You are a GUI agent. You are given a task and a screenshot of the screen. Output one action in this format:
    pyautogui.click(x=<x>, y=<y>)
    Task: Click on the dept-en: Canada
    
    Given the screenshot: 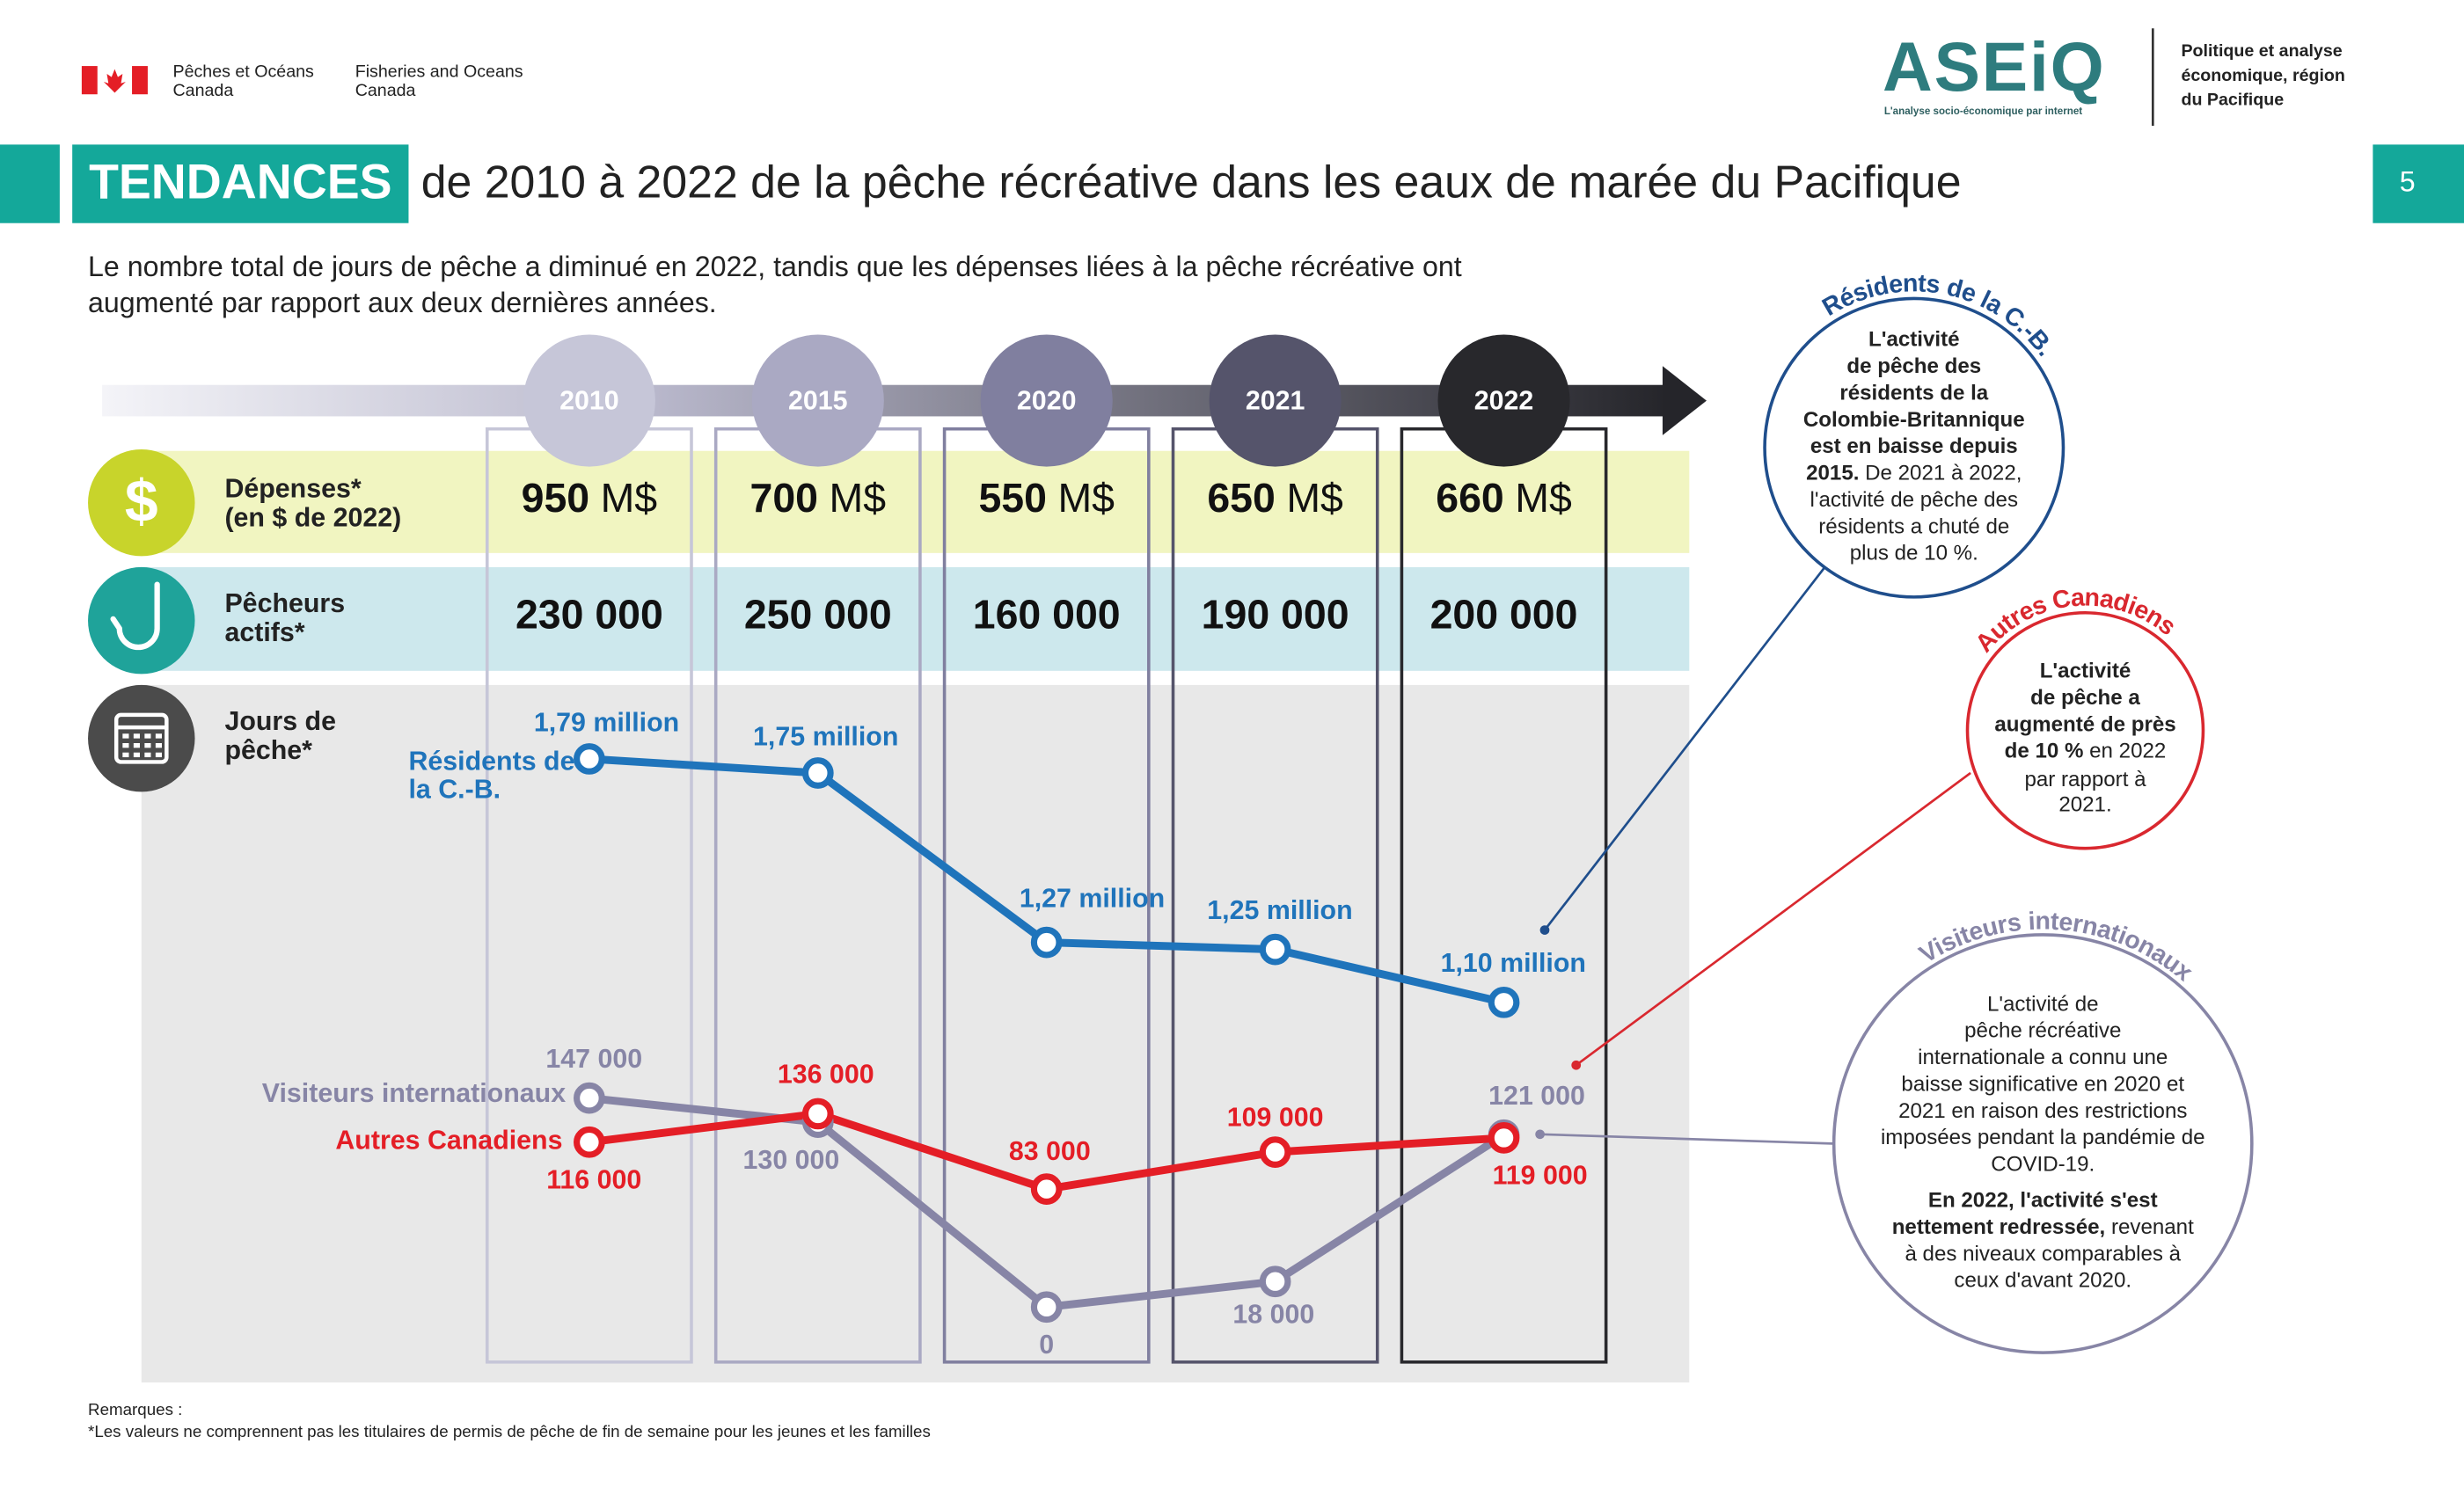 What is the action you would take?
    pyautogui.click(x=385, y=90)
    